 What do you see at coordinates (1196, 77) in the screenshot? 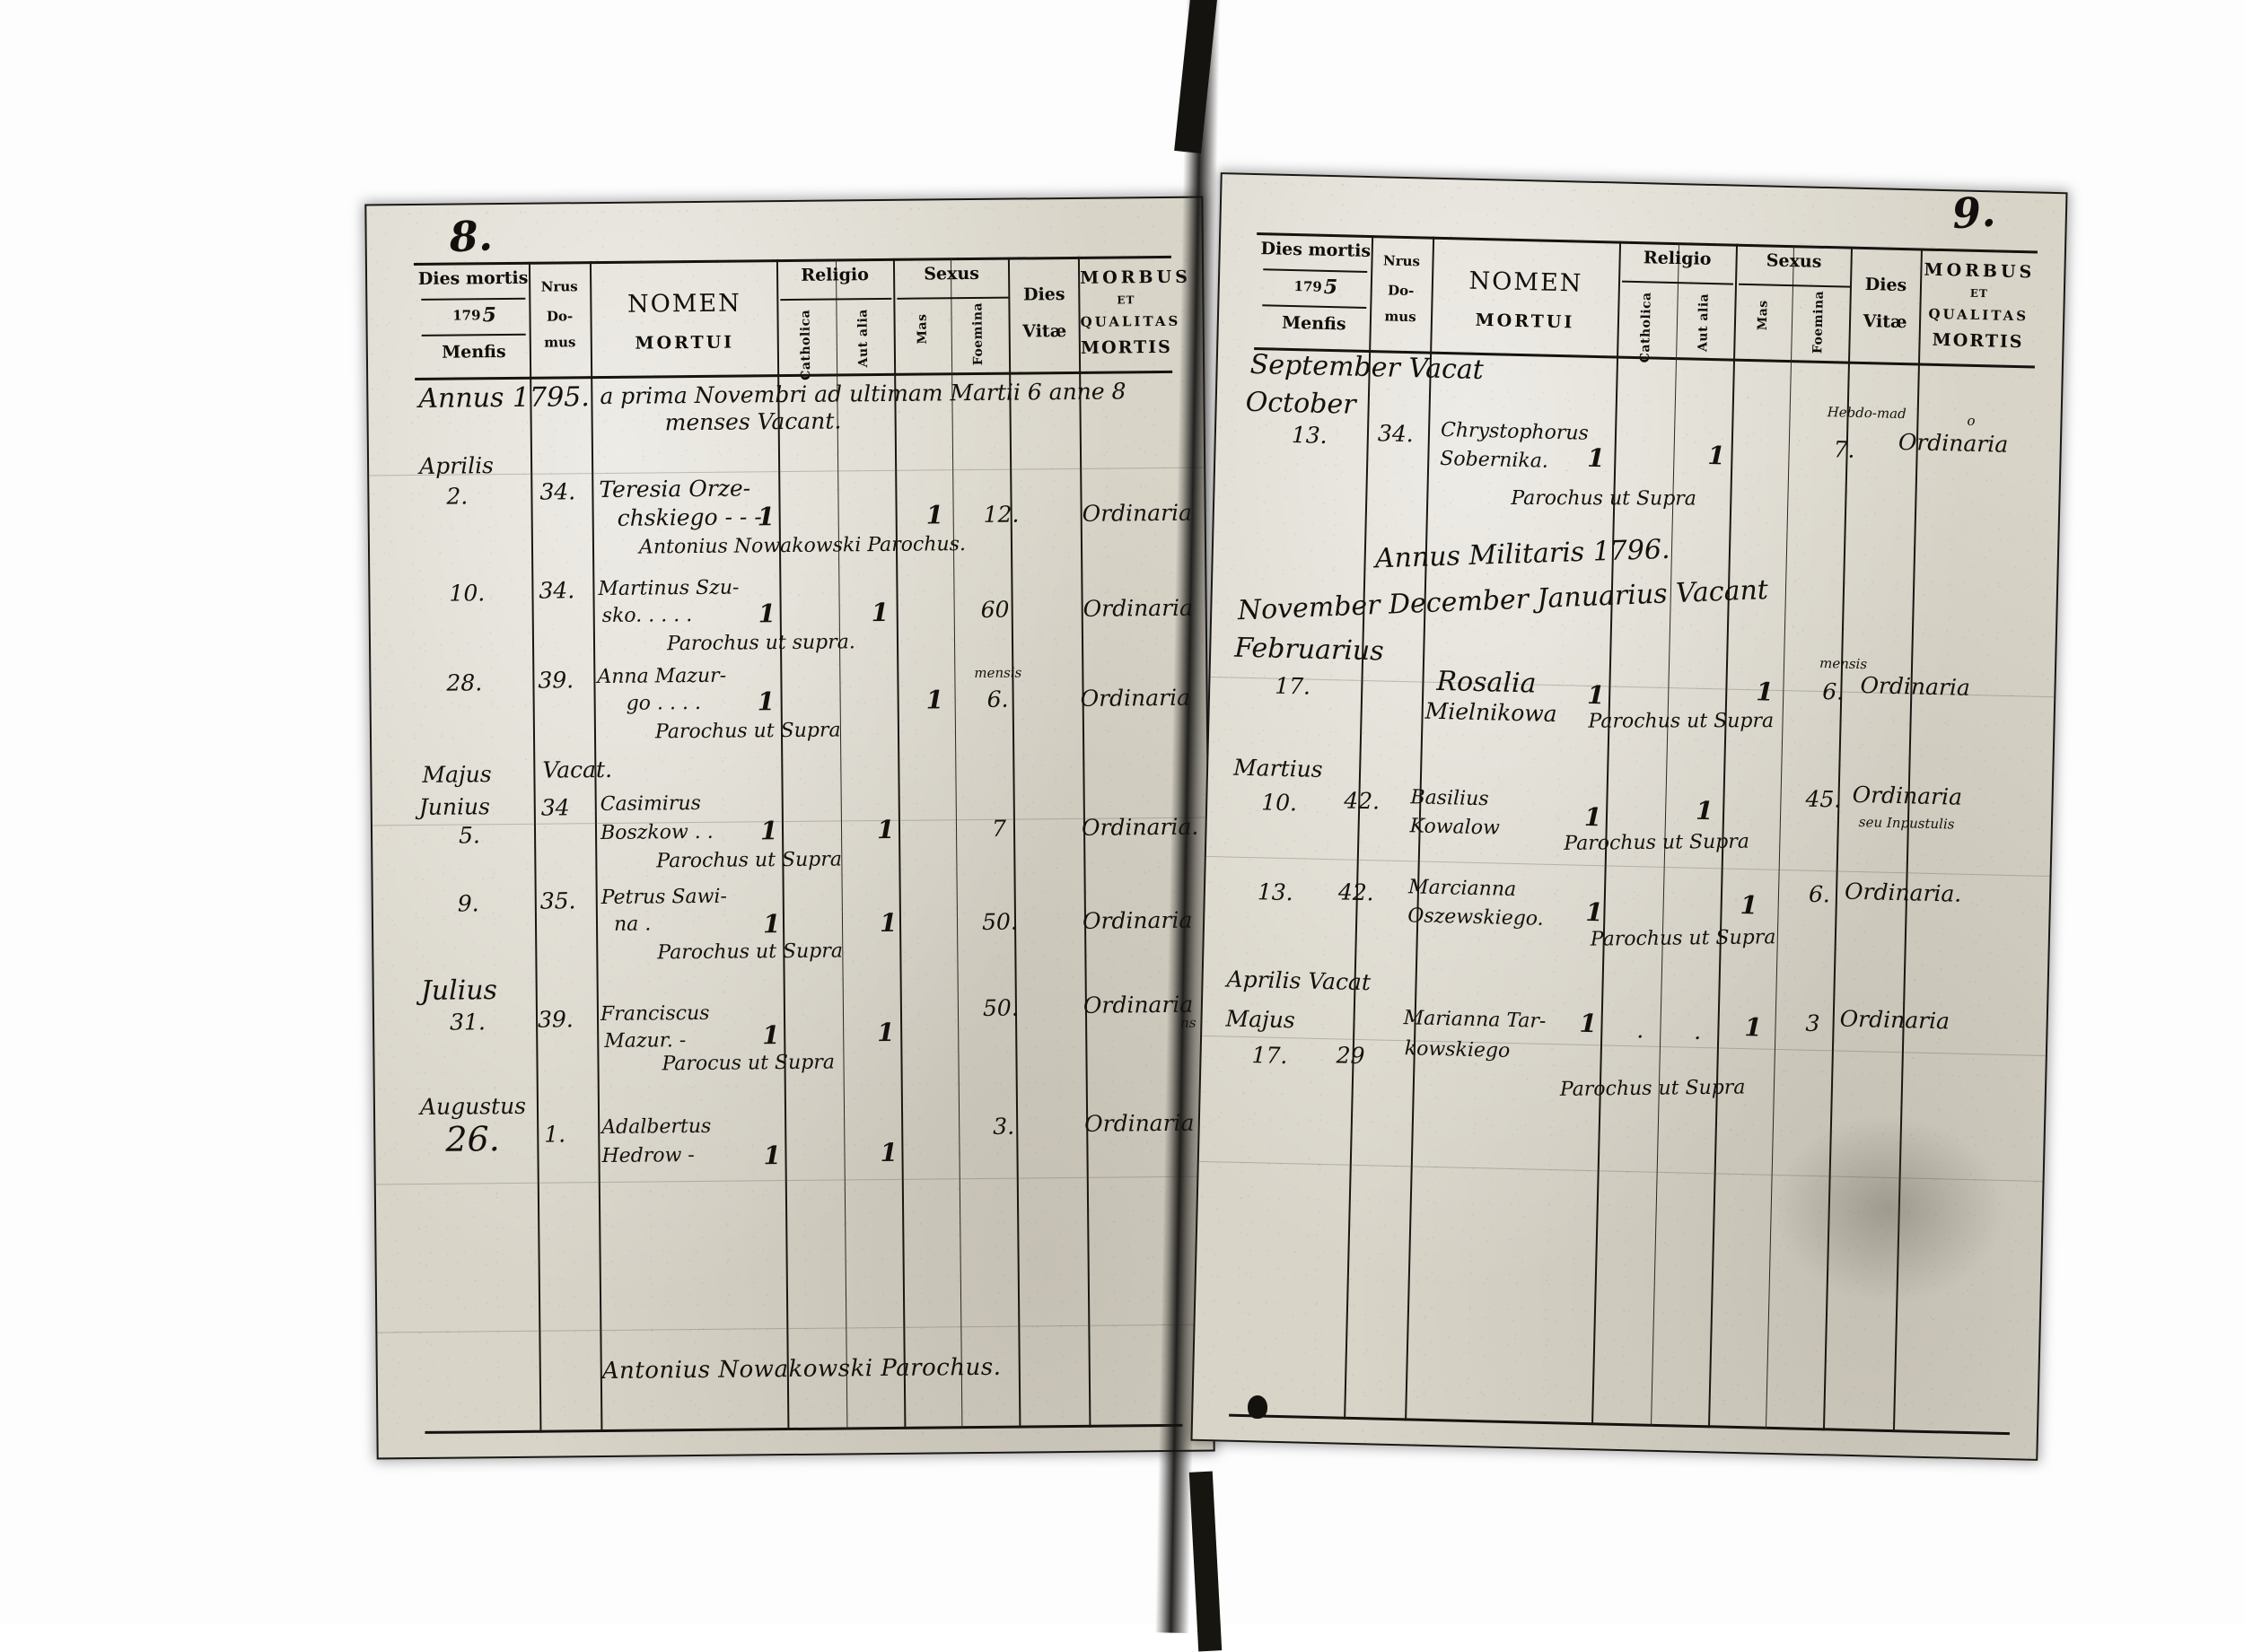
I see `spine-clip-top` at bounding box center [1196, 77].